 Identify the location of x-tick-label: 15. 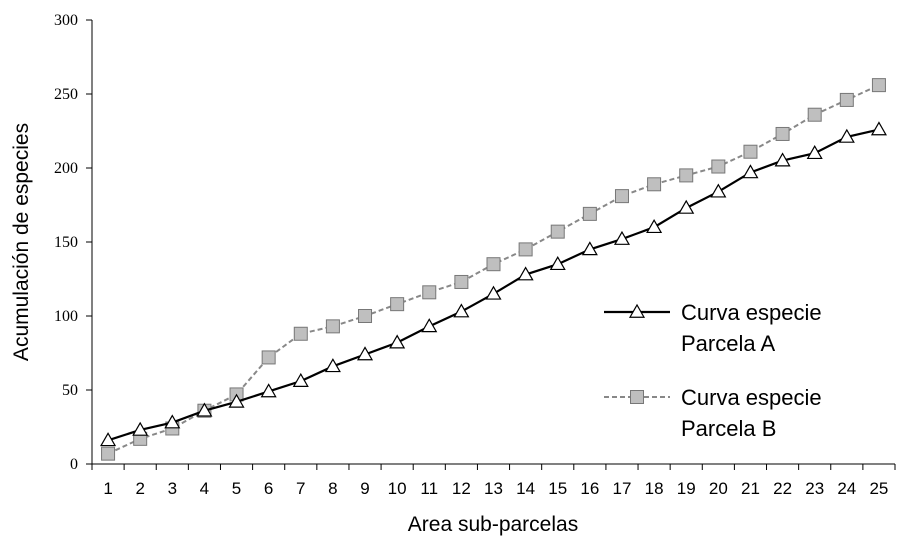
(557, 488).